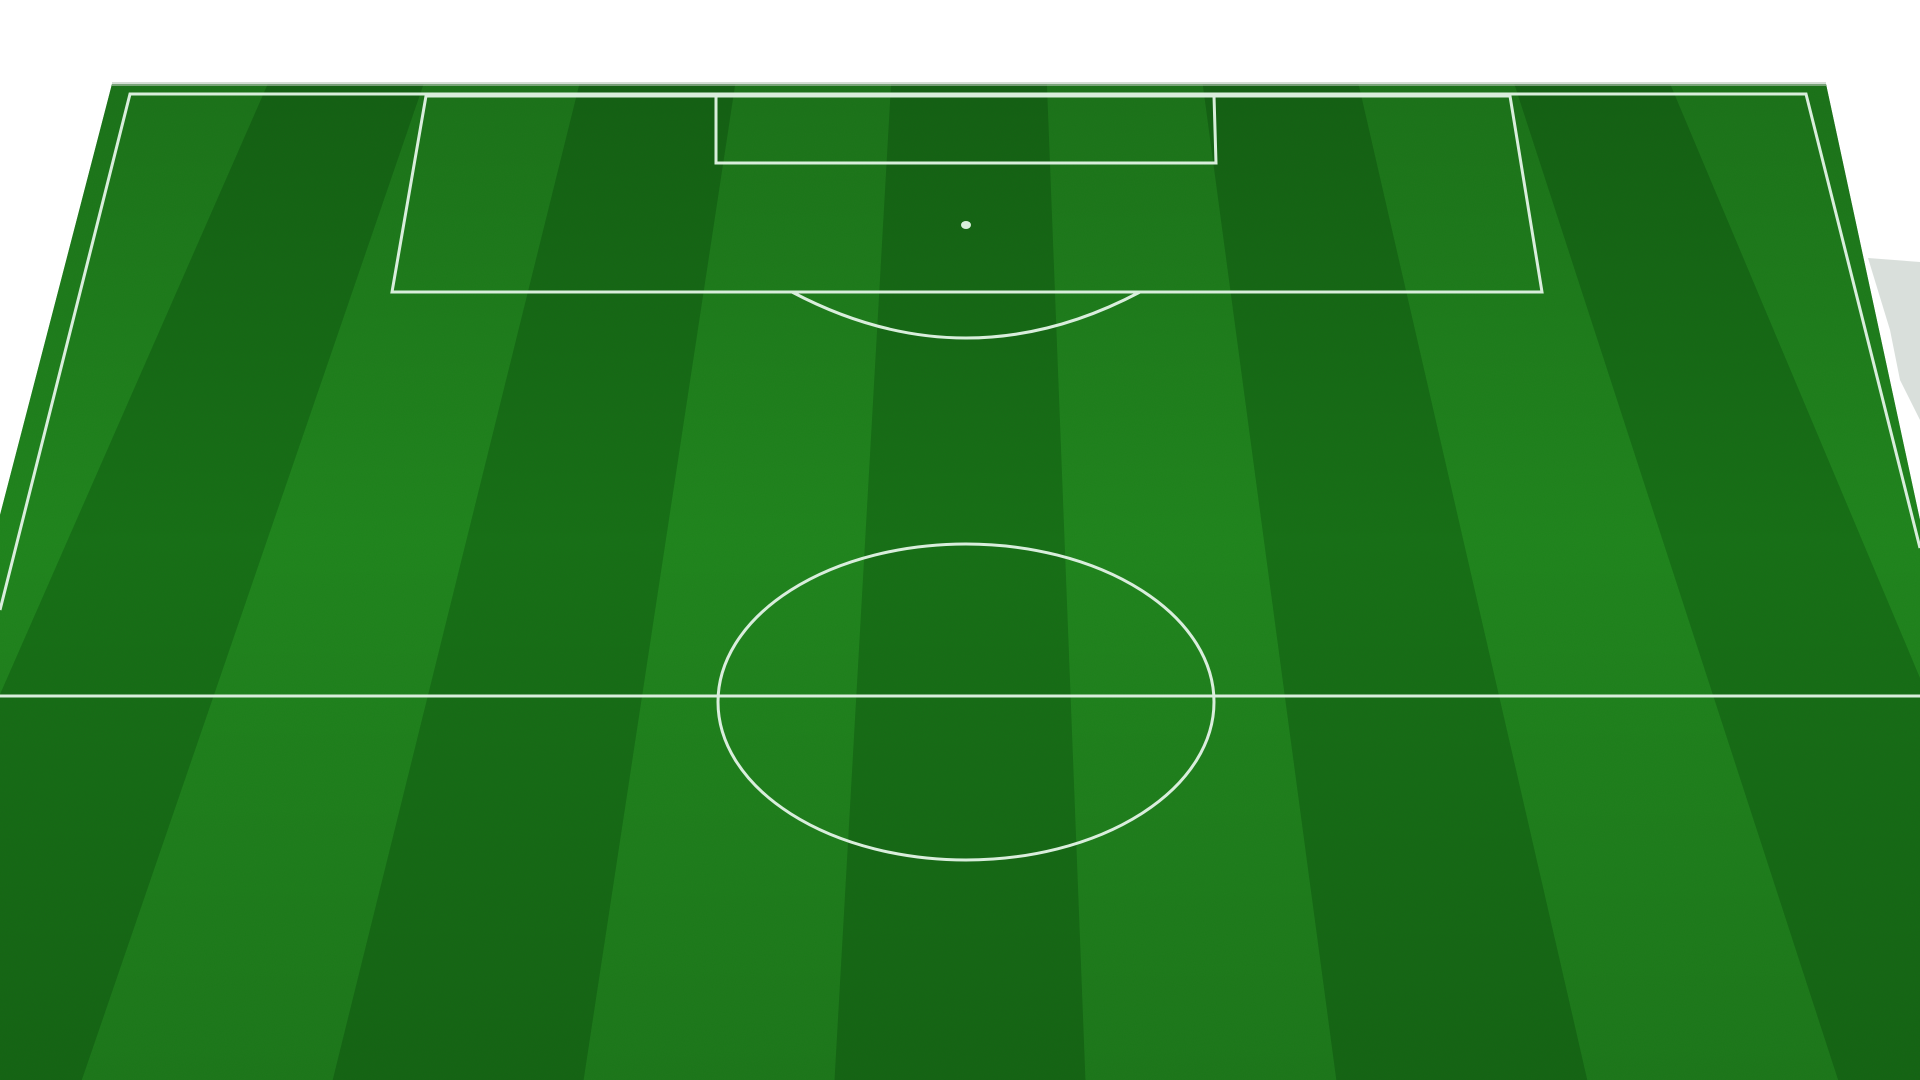 The height and width of the screenshot is (1080, 1920). What do you see at coordinates (1894, 339) in the screenshot?
I see `sideline-wall-right` at bounding box center [1894, 339].